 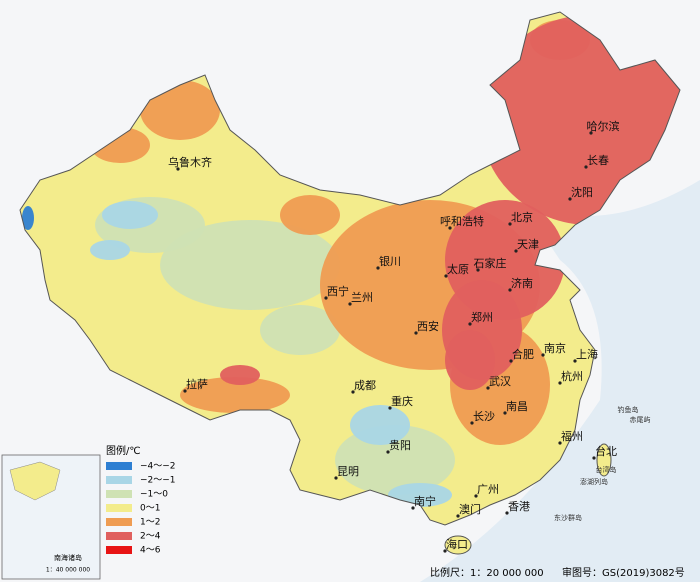 What do you see at coordinates (428, 326) in the screenshot?
I see `city-label: 西安` at bounding box center [428, 326].